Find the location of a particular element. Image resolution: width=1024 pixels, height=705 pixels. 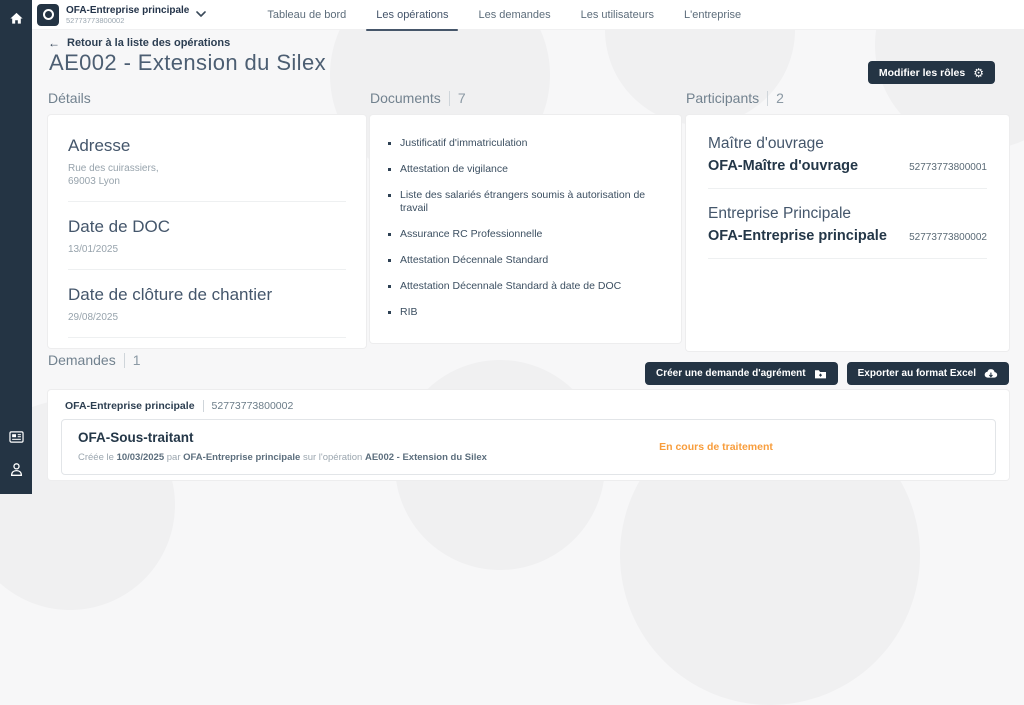

back-link-label: Retour à la liste des opérations is located at coordinates (149, 43).